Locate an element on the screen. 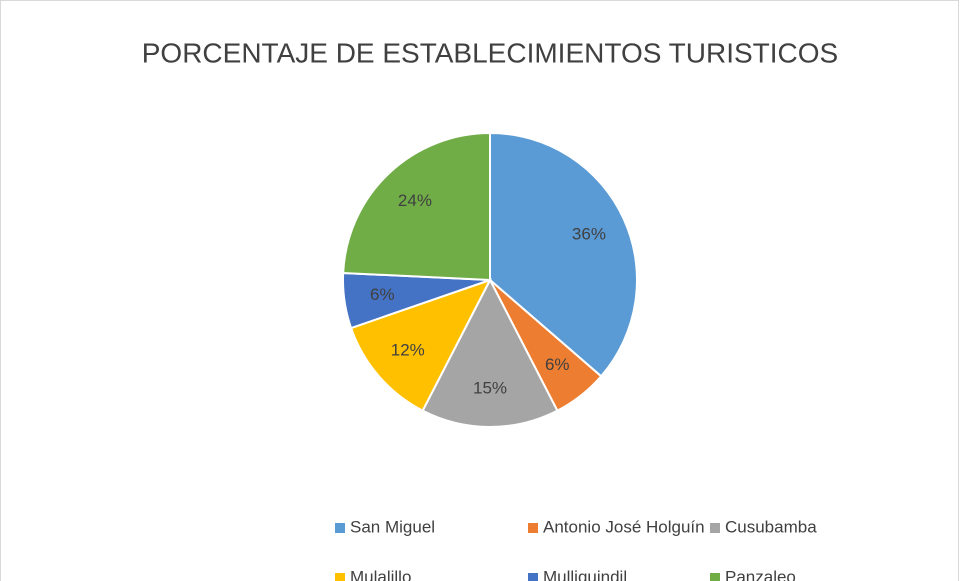 The width and height of the screenshot is (960, 581). legend-label: San Miguel is located at coordinates (392, 526).